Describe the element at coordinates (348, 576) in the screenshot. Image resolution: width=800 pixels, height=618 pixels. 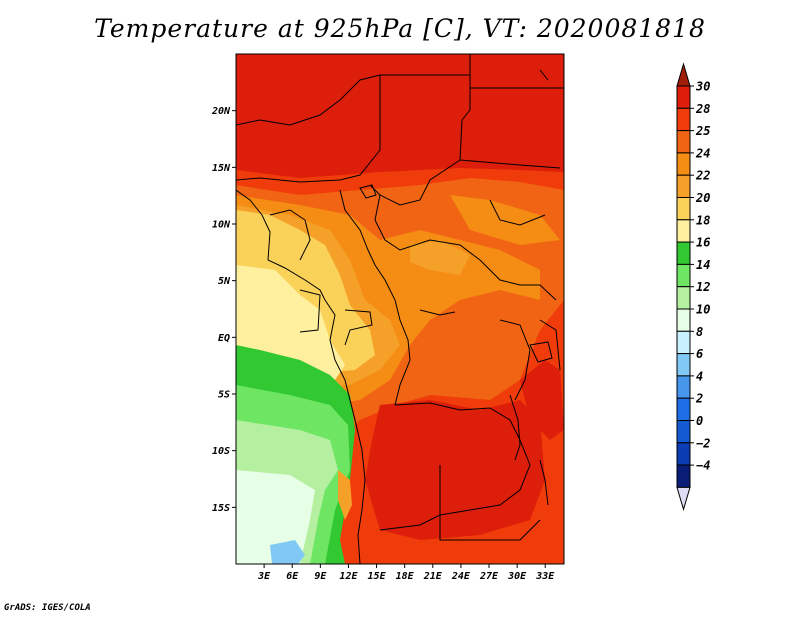
I see `lon-tick-label: 12E` at that location.